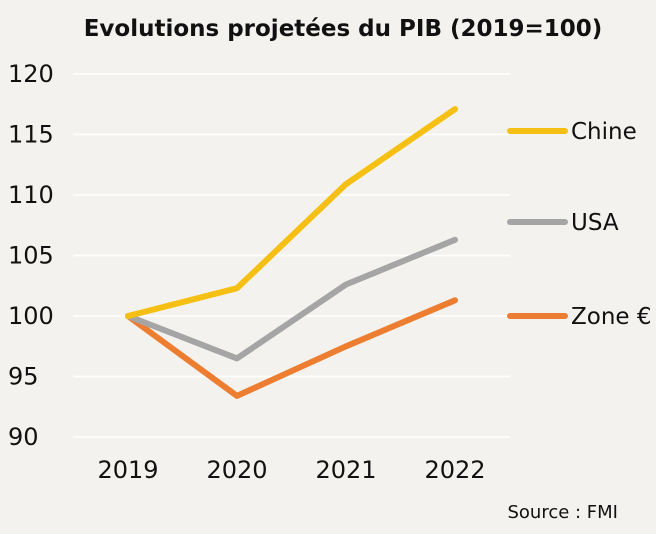 The width and height of the screenshot is (656, 534). I want to click on y-axis-ticks: 90 95 100 105 110 115 120, so click(31, 255).